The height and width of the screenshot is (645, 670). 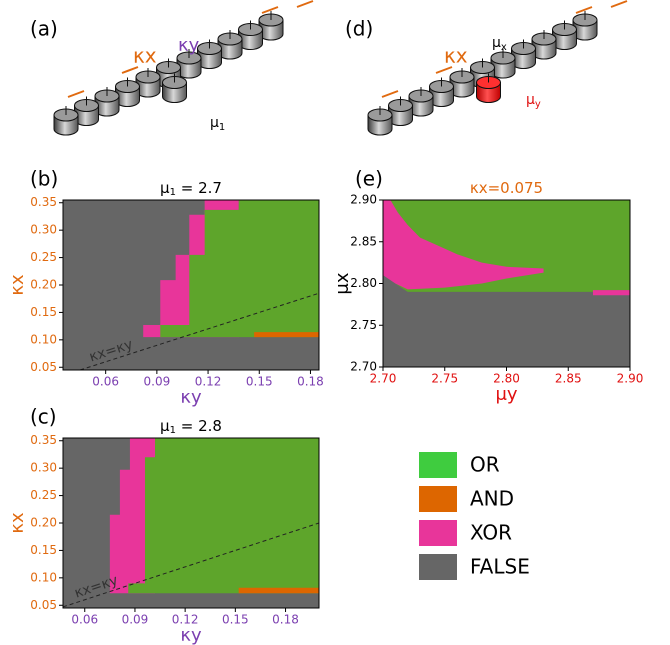 I want to click on mu-sub: 1, so click(x=222, y=127).